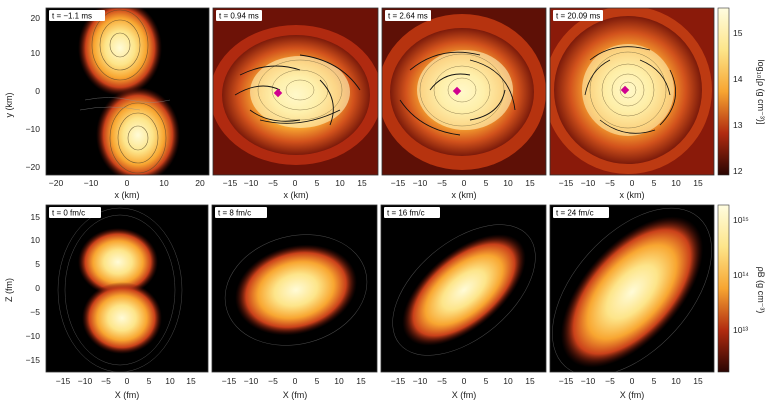 This screenshot has height=407, width=775. Describe the element at coordinates (738, 79) in the screenshot. I see `top-colorbar-tick: 14` at that location.